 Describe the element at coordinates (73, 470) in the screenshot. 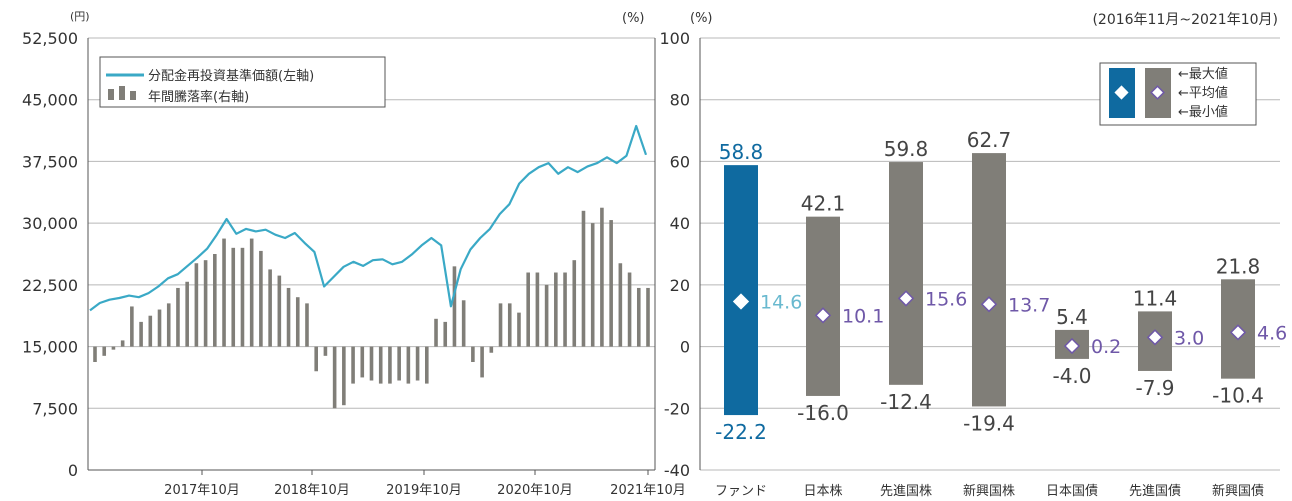

I see `left-tick-label: 0` at that location.